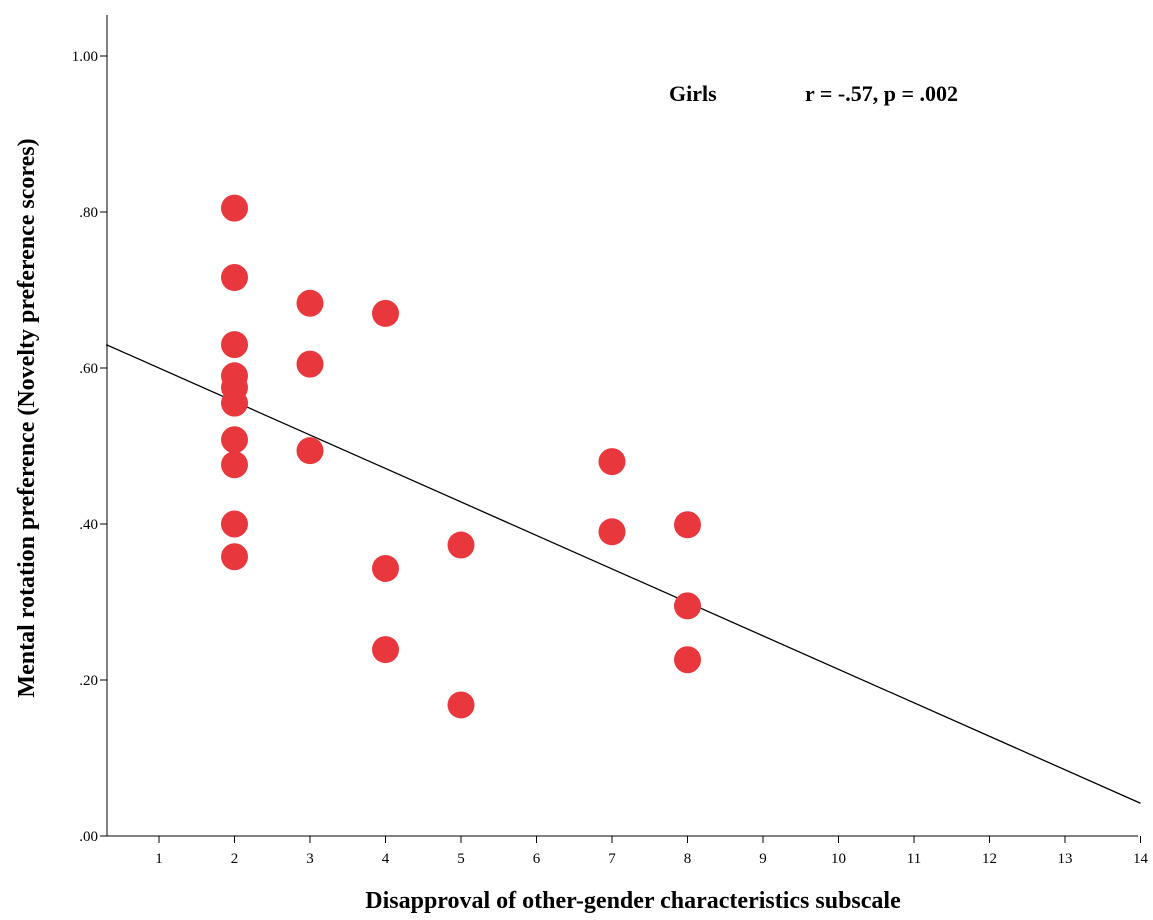 The width and height of the screenshot is (1153, 920). I want to click on x-tick-label: 4, so click(386, 859).